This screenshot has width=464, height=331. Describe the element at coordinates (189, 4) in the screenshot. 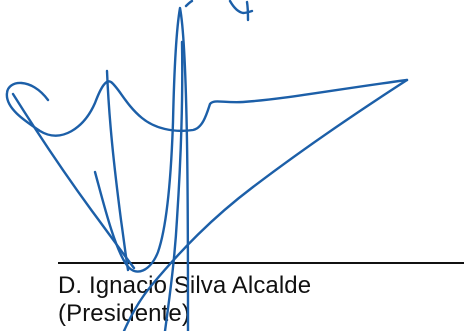

I see `signature-top-tick` at that location.